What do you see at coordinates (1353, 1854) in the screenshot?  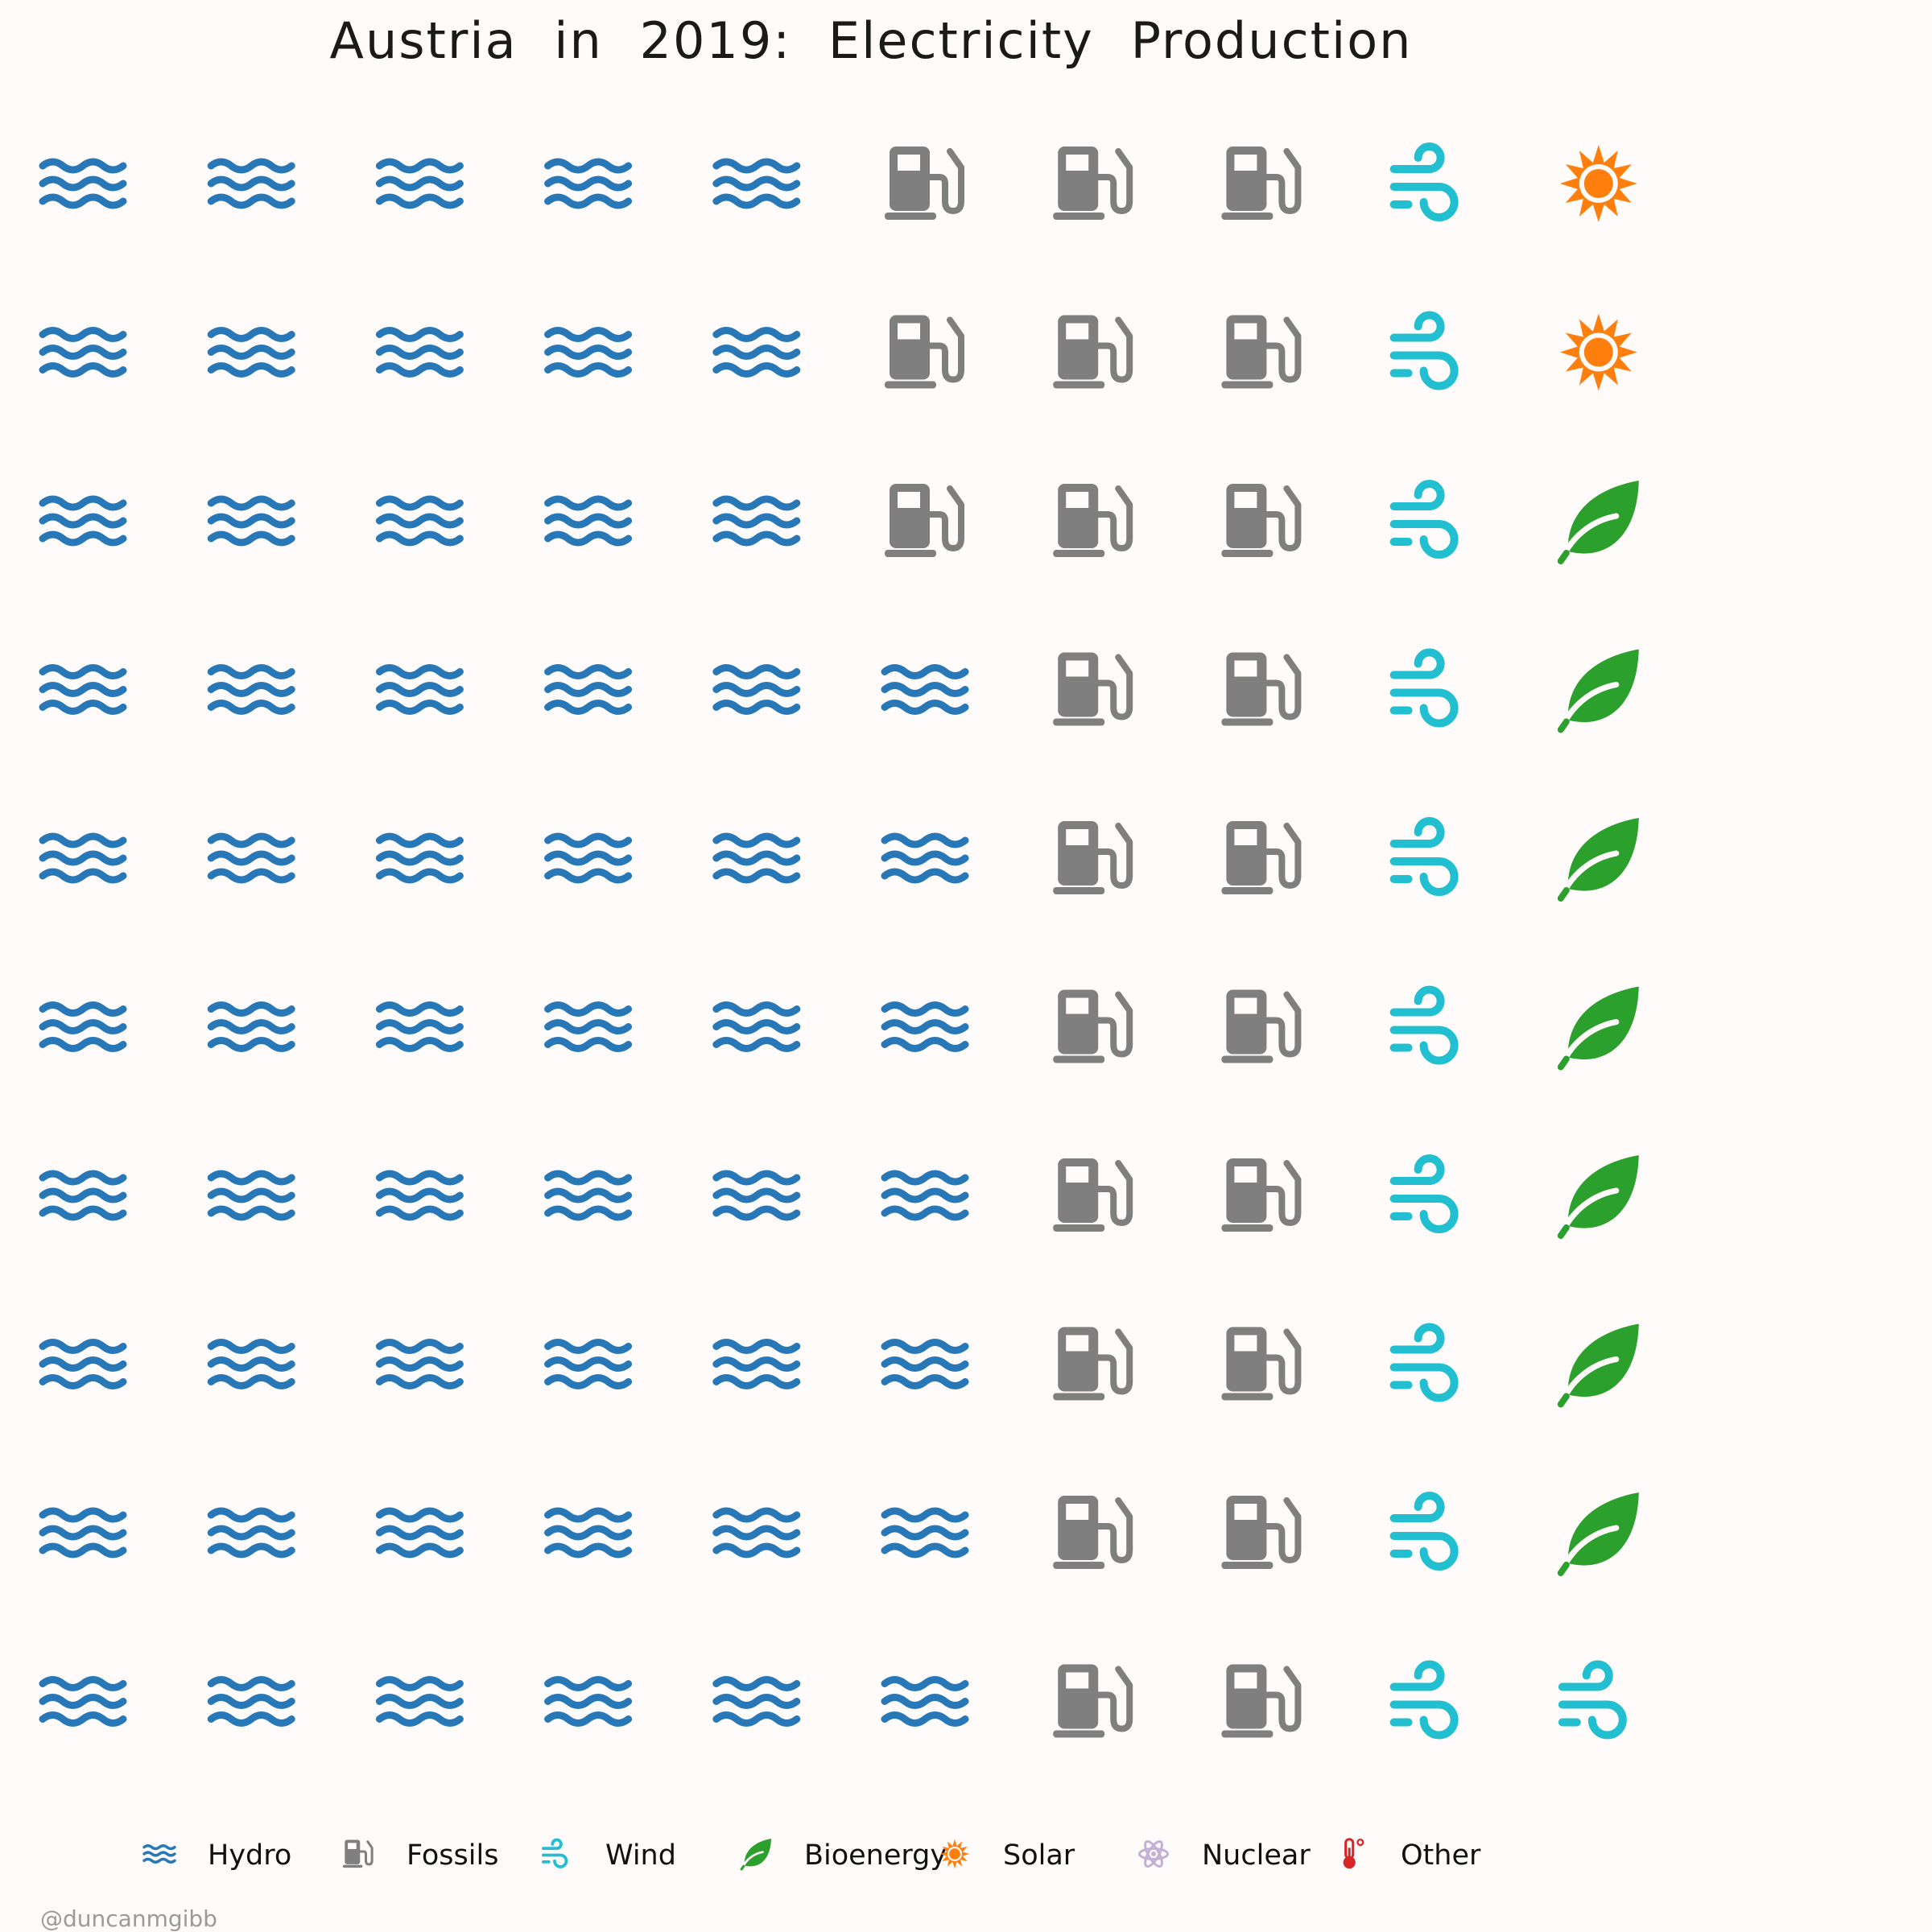 I see `legend-thermometer-icon` at bounding box center [1353, 1854].